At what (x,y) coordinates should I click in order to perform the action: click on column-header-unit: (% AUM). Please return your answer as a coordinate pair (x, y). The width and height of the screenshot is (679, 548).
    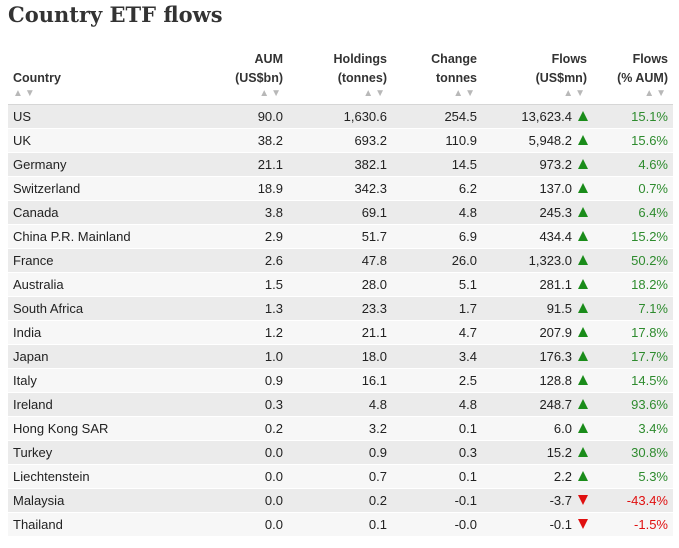
    Looking at the image, I should click on (642, 77).